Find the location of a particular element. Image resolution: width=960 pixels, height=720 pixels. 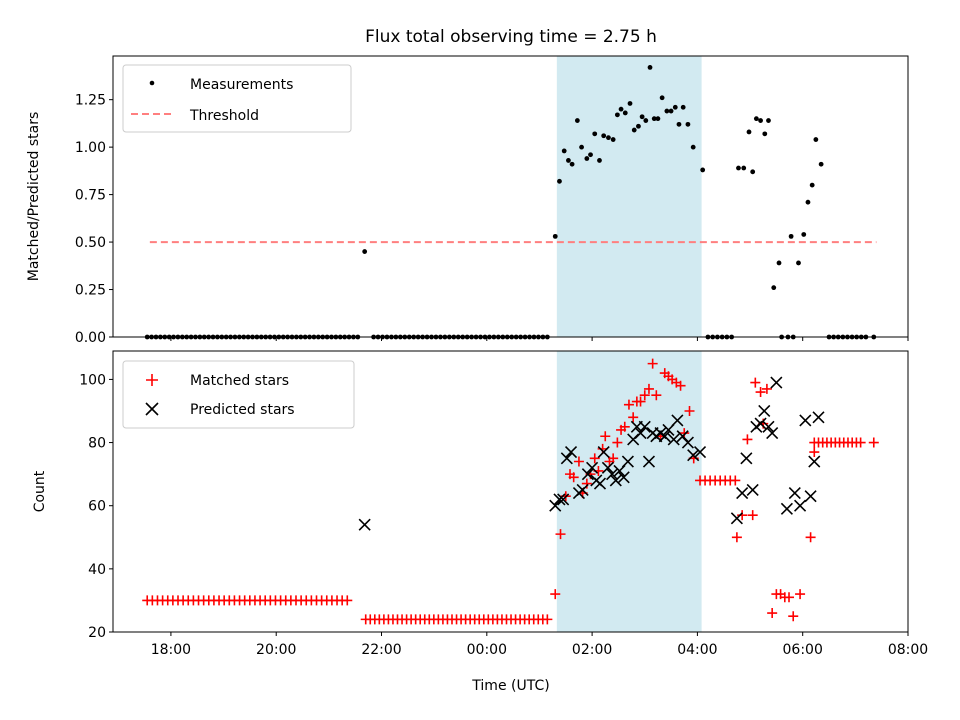

ratio-legend: Measurements Threshold is located at coordinates (237, 98).